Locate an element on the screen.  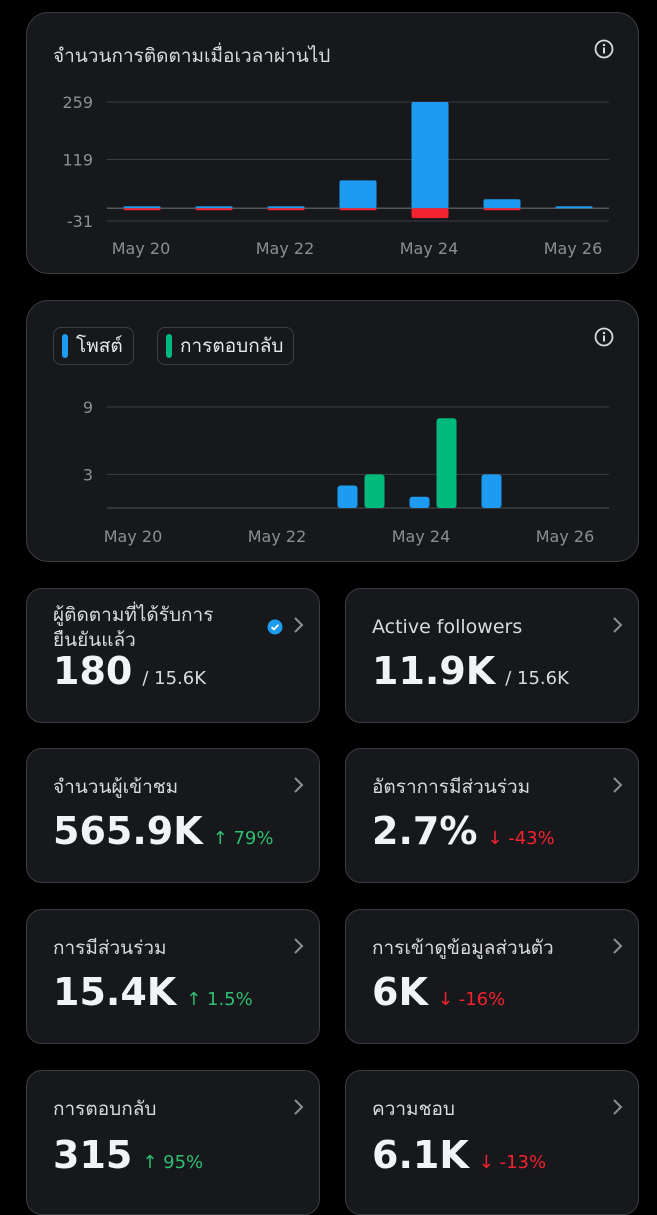
stat-value: 315 ↑ 95% is located at coordinates (128, 1159).